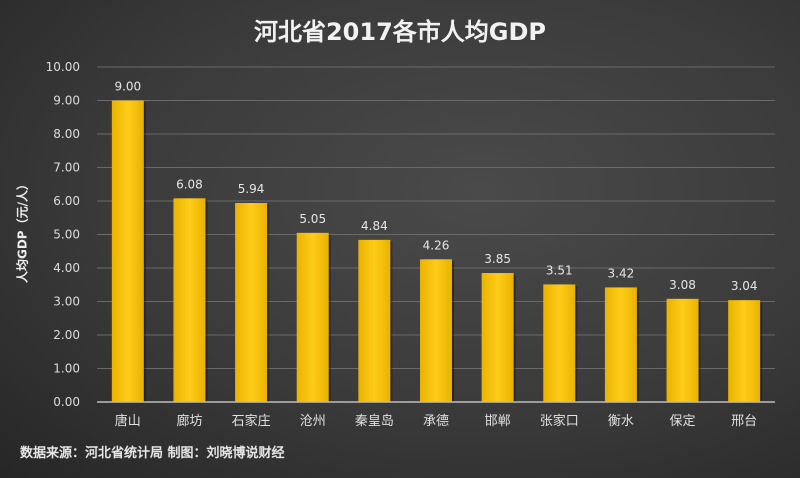  Describe the element at coordinates (66, 201) in the screenshot. I see `y-tick-label: 6.00` at that location.